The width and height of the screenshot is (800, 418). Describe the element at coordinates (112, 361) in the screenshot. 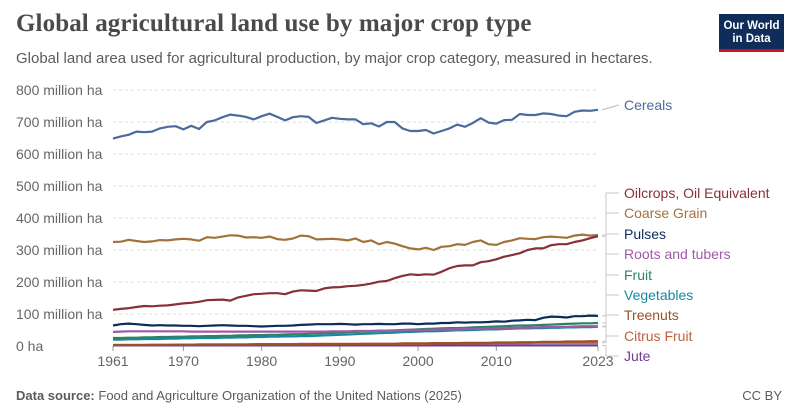

I see `x-tick-label: 1961` at that location.